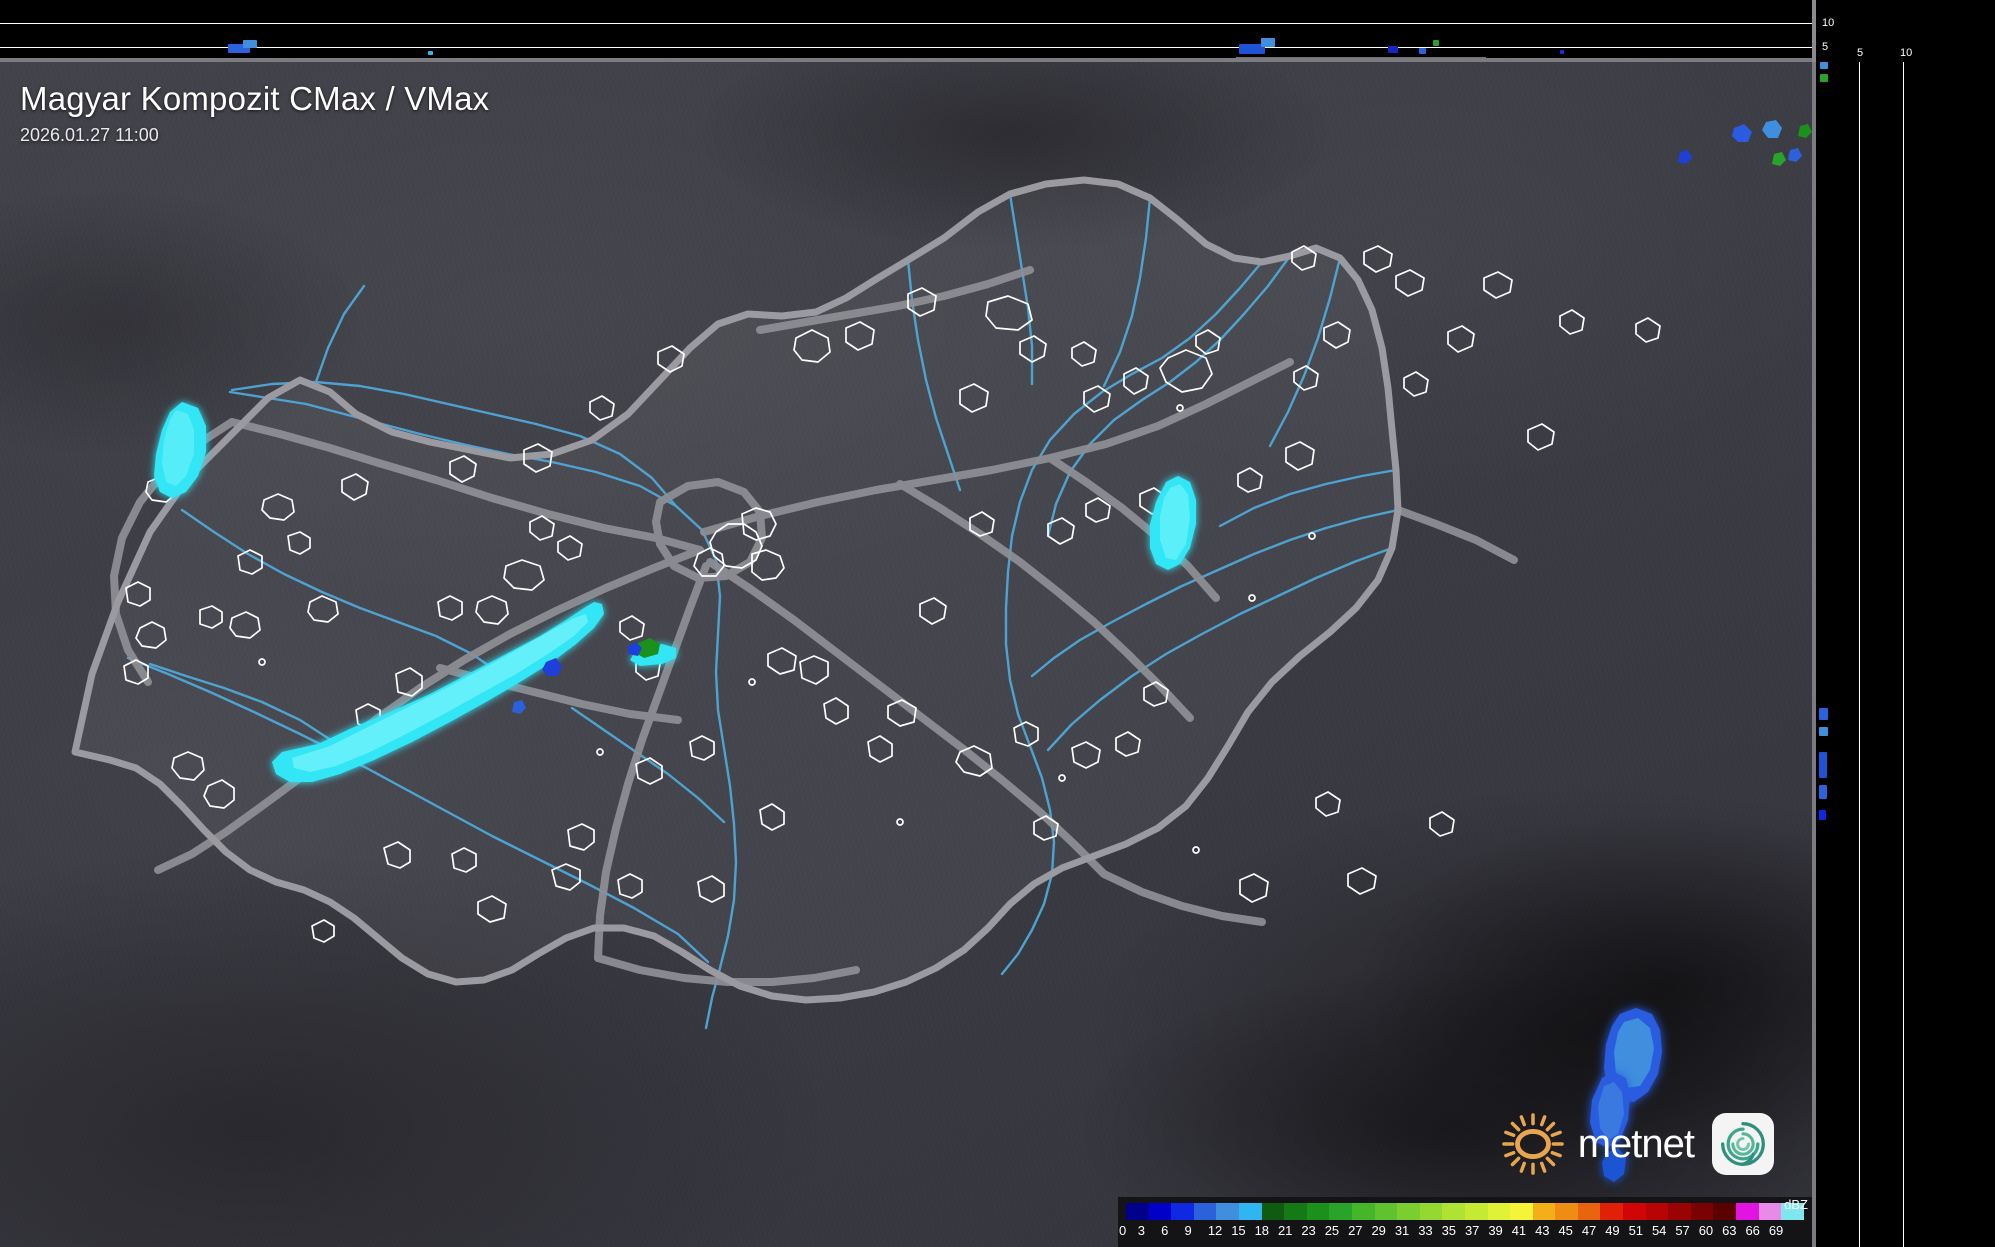 This screenshot has width=1995, height=1247. Describe the element at coordinates (1682, 1230) in the screenshot. I see `scale-tick-57: 57` at that location.